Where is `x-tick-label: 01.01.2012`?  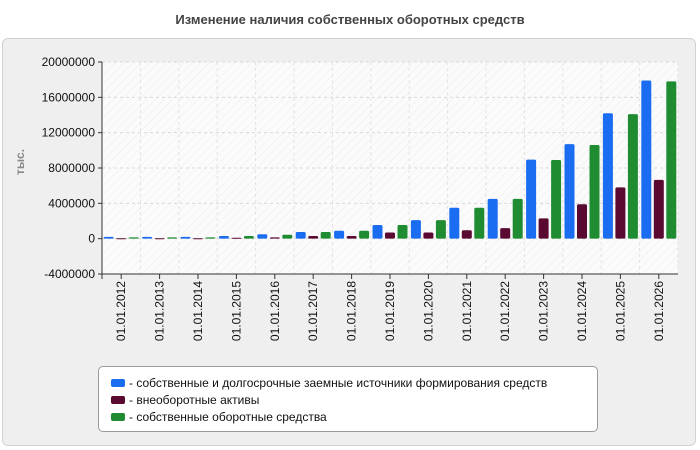 x-tick-label: 01.01.2012 is located at coordinates (121, 311).